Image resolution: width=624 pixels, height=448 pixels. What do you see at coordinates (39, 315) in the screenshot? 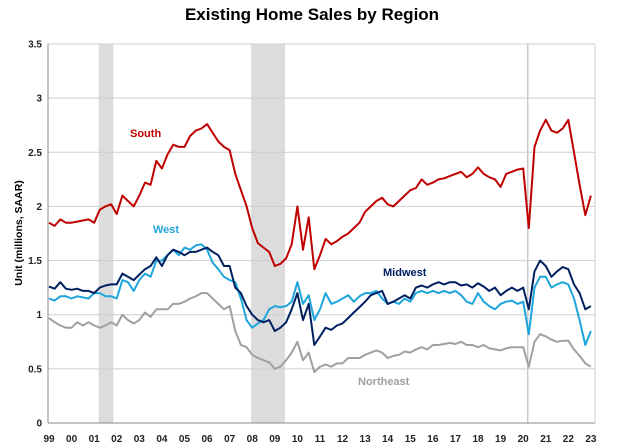
I see `y-tick-label: 1` at bounding box center [39, 315].